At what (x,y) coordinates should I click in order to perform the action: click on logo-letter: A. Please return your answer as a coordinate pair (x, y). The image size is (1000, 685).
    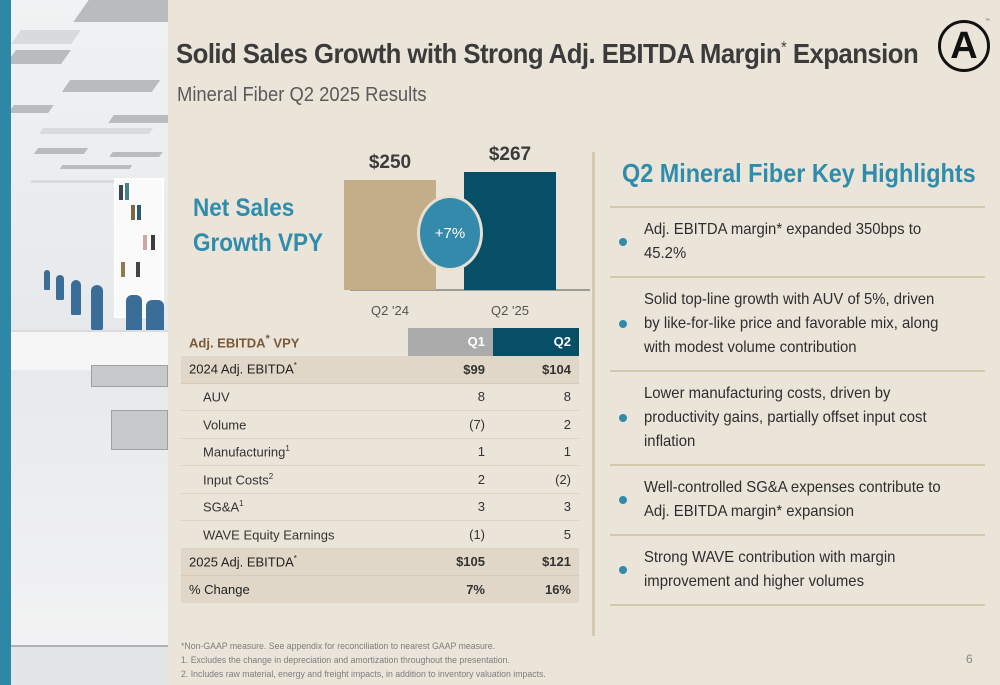
    Looking at the image, I should click on (964, 45).